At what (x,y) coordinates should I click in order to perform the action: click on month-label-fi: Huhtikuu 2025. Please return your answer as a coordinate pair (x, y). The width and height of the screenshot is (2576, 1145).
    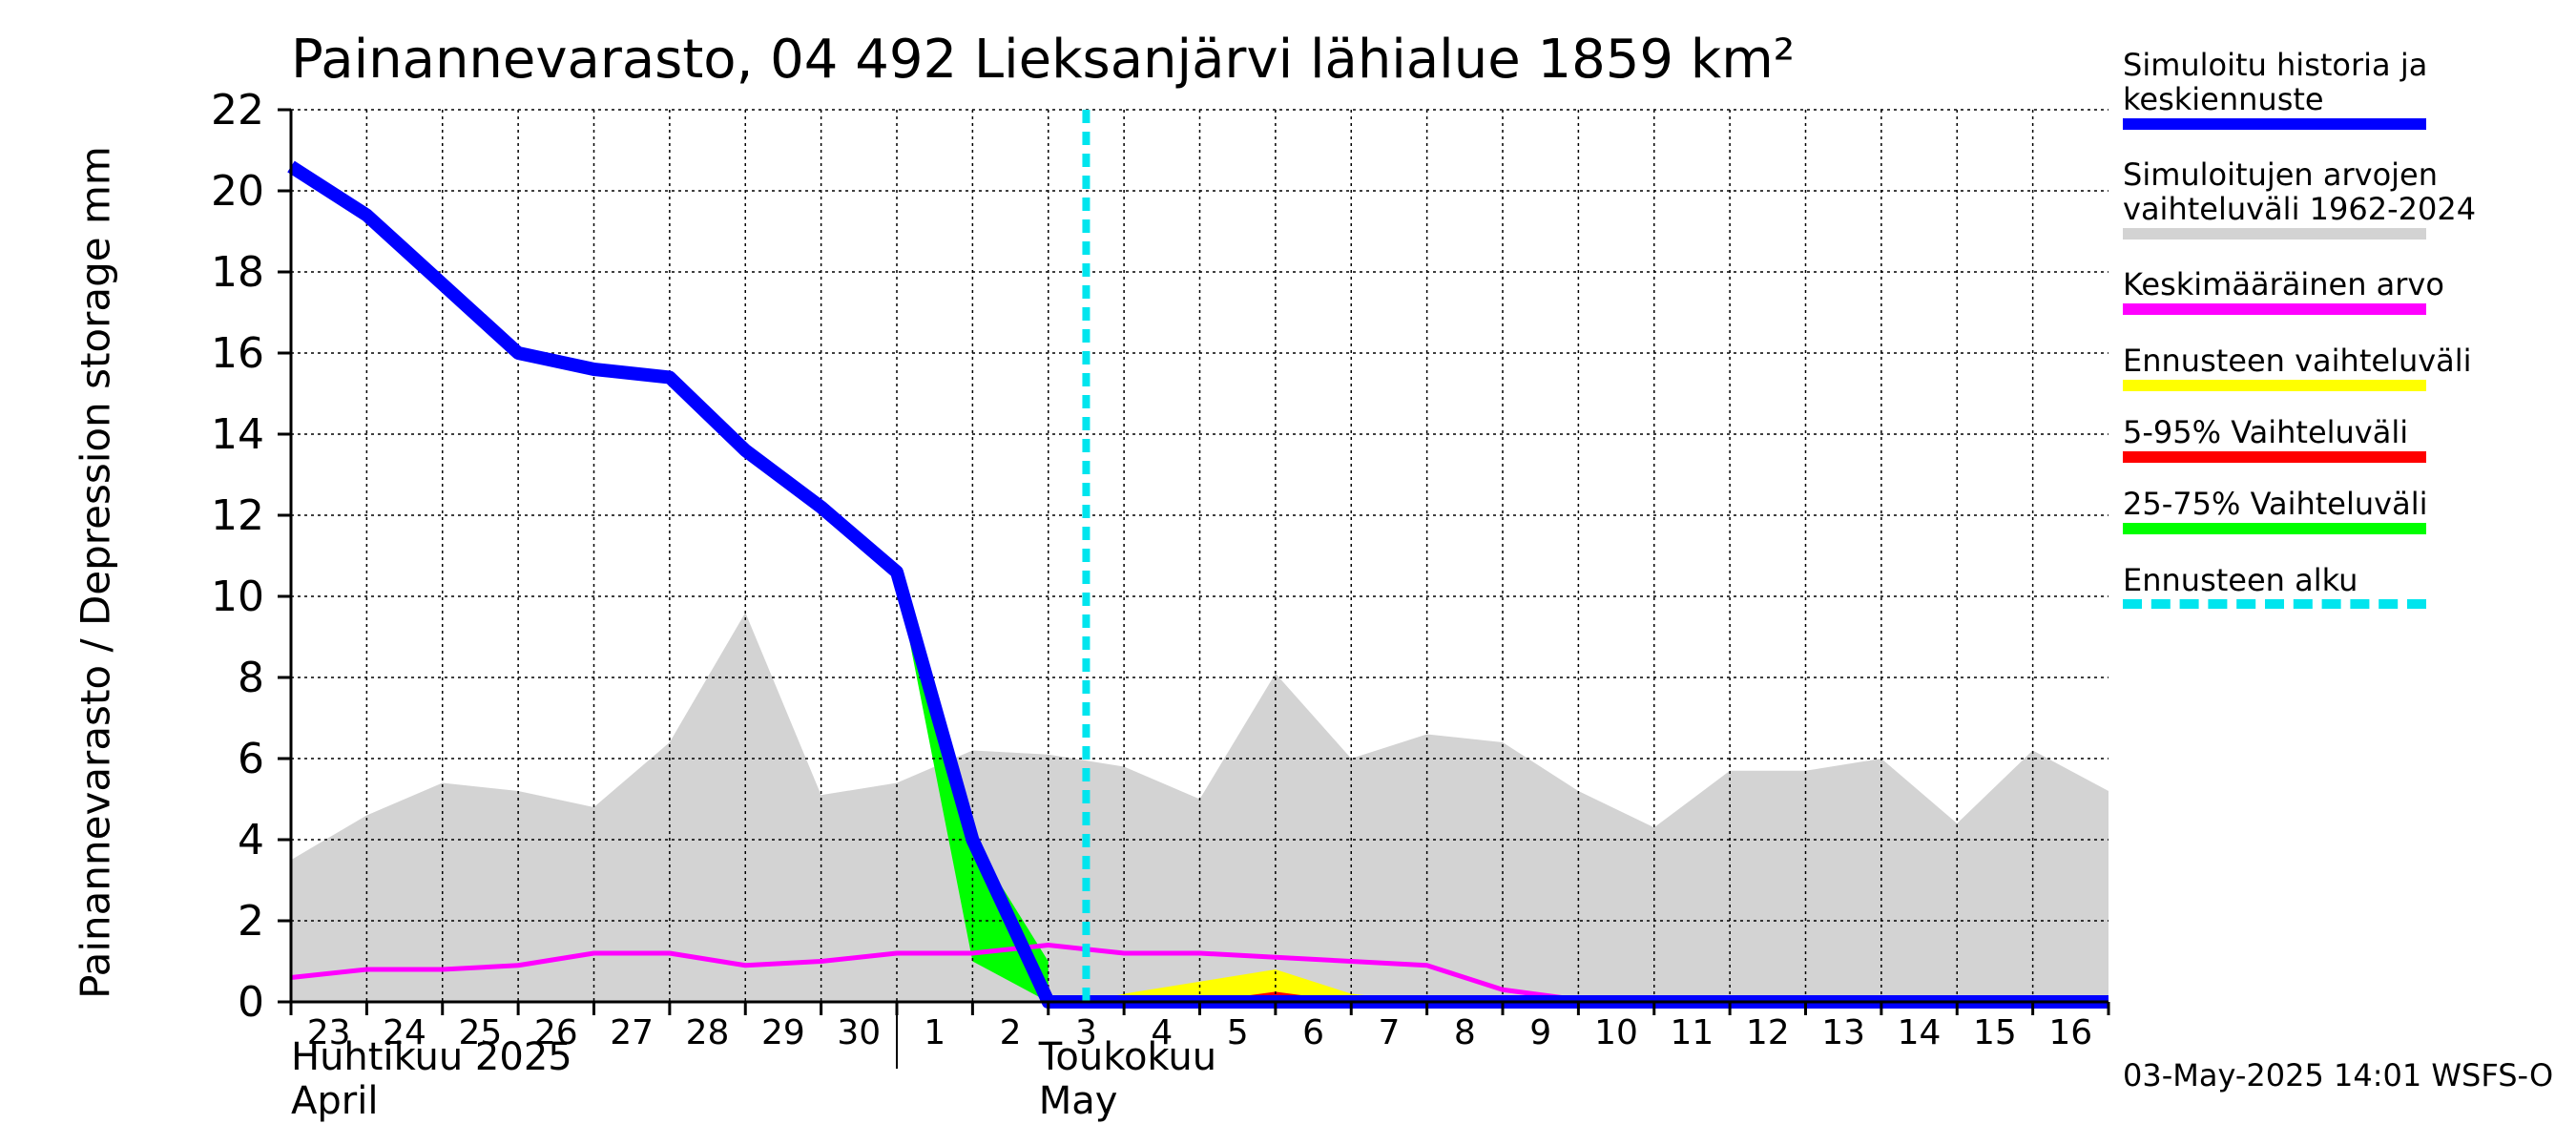
    Looking at the image, I should click on (431, 1057).